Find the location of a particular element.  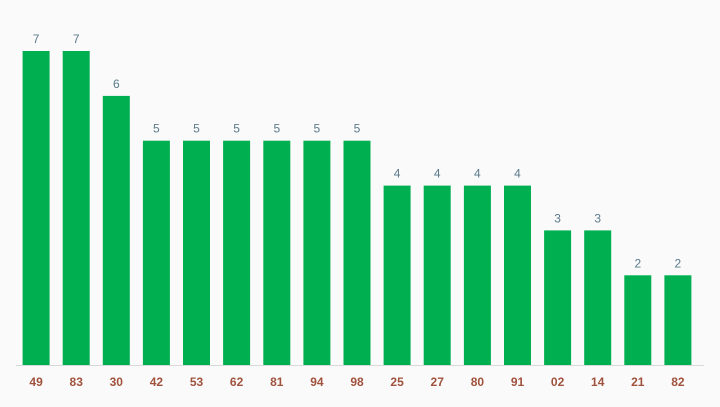

category-label-81: 81 is located at coordinates (277, 382).